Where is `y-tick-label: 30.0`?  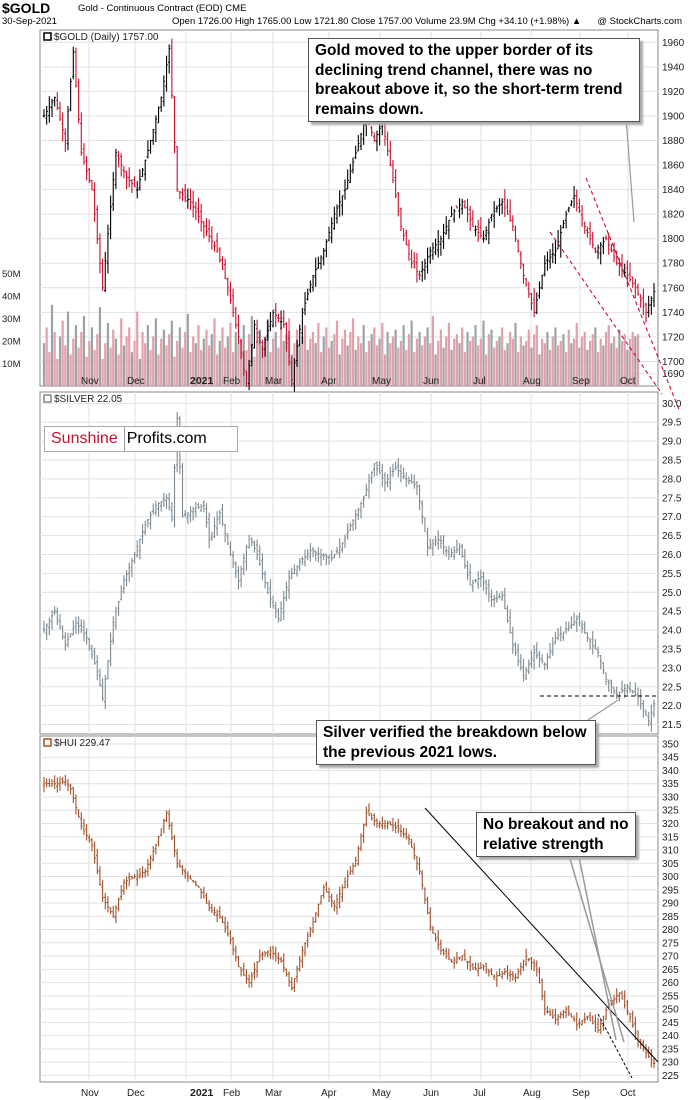
y-tick-label: 30.0 is located at coordinates (672, 404).